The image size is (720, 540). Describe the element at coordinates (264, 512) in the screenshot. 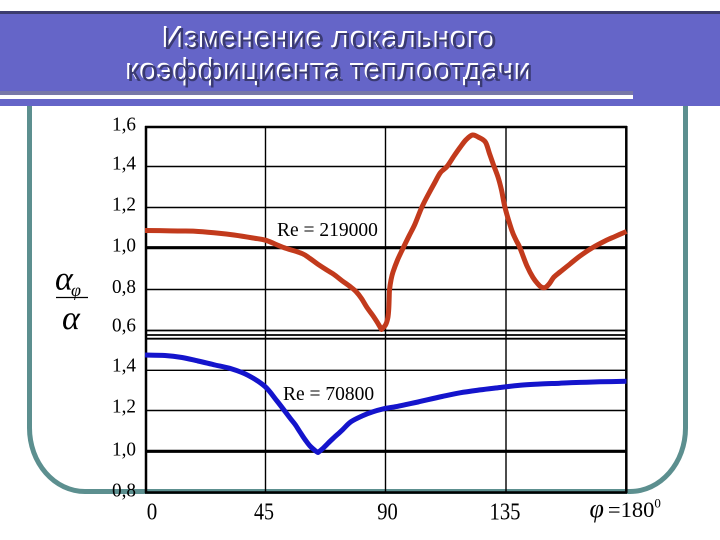

I see `svg-text: 45` at that location.